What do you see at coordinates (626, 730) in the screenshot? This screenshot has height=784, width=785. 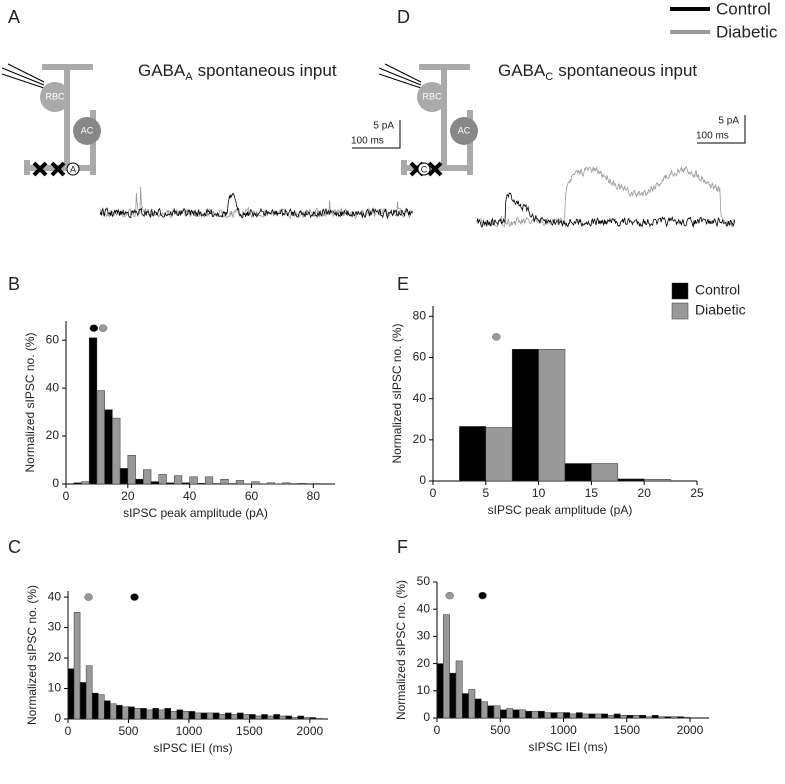 I see `x-tick-label: 1500` at bounding box center [626, 730].